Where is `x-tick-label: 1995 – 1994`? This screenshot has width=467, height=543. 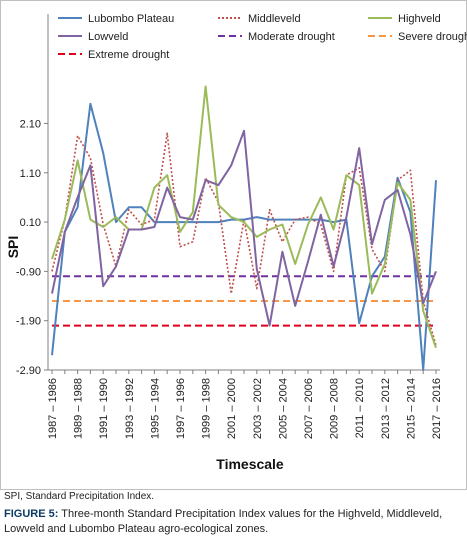
x-tick-label: 1995 – 1994 is located at coordinates (155, 408).